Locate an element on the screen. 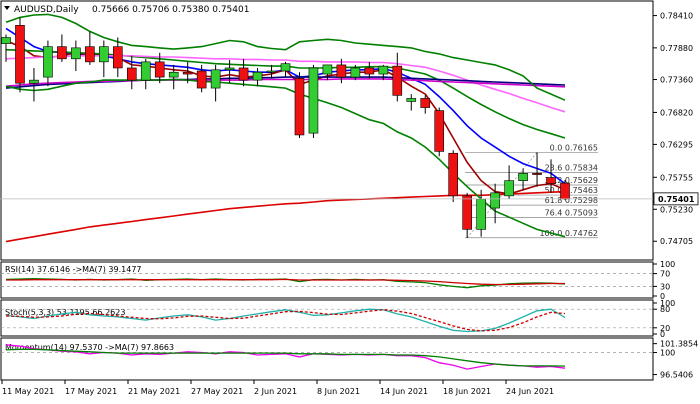 The image size is (700, 404). ohlc-values: 0.75666 0.75706 0.75380 0.75401 is located at coordinates (170, 10).